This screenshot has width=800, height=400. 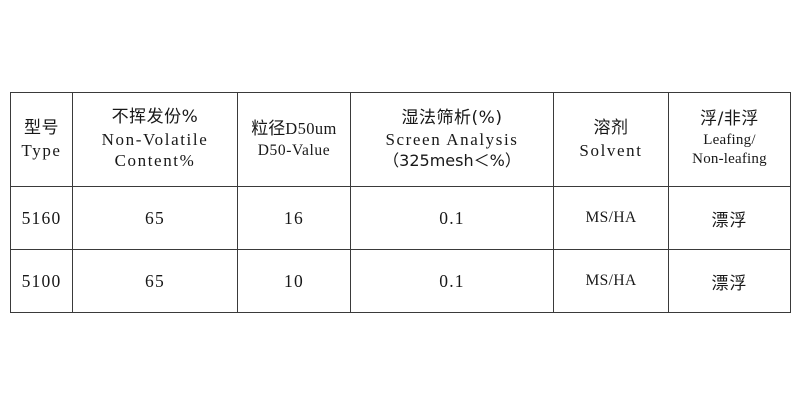 I want to click on column-header-solvent-en: Solvent, so click(x=611, y=150).